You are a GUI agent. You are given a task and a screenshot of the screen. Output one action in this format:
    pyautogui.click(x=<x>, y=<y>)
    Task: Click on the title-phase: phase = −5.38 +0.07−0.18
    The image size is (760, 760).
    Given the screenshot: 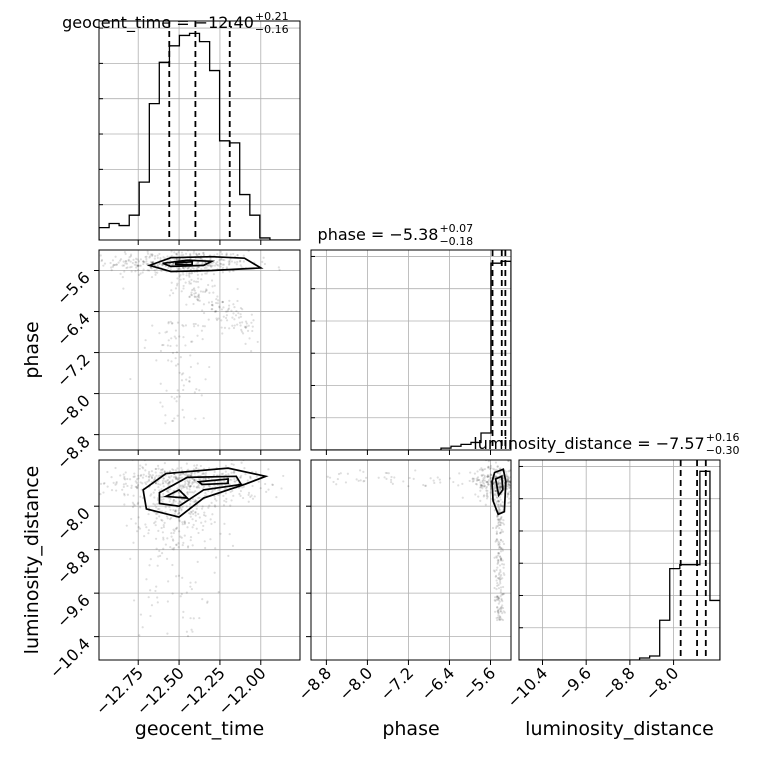 What is the action you would take?
    pyautogui.click(x=396, y=235)
    